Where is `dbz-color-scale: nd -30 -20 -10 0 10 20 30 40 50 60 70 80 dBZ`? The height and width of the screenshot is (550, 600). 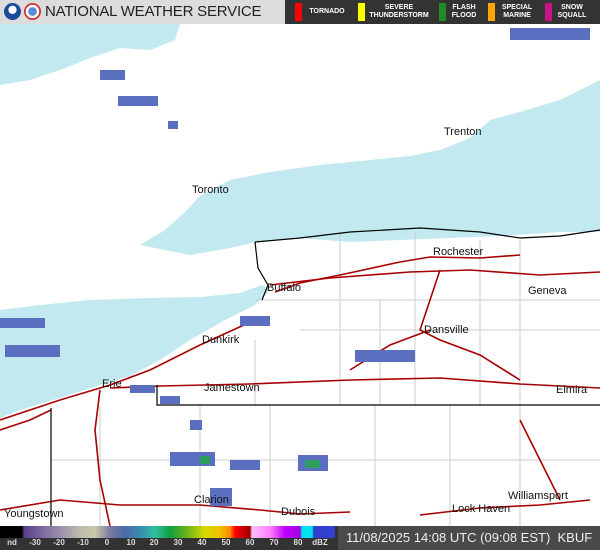
dbz-color-scale: nd -30 -20 -10 0 10 20 30 40 50 60 70 80 dBZ is located at coordinates (167, 538).